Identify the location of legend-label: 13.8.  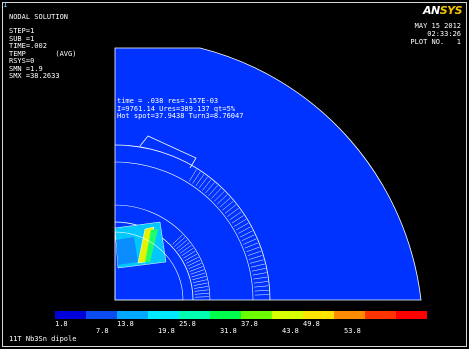
(125, 324).